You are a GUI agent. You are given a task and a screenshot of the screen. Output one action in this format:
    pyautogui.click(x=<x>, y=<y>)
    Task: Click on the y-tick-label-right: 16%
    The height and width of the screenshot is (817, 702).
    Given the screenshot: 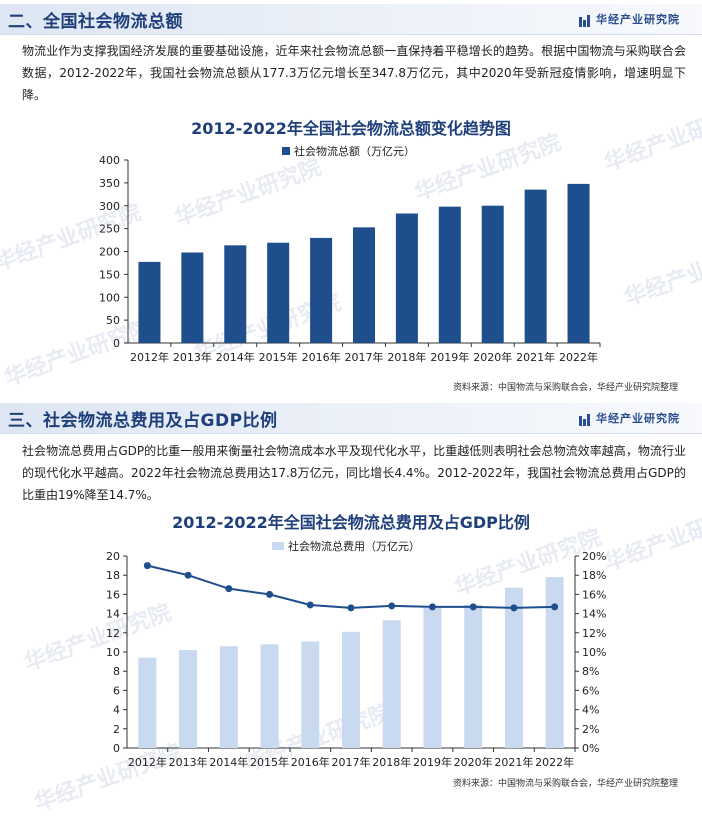 What is the action you would take?
    pyautogui.click(x=594, y=594)
    